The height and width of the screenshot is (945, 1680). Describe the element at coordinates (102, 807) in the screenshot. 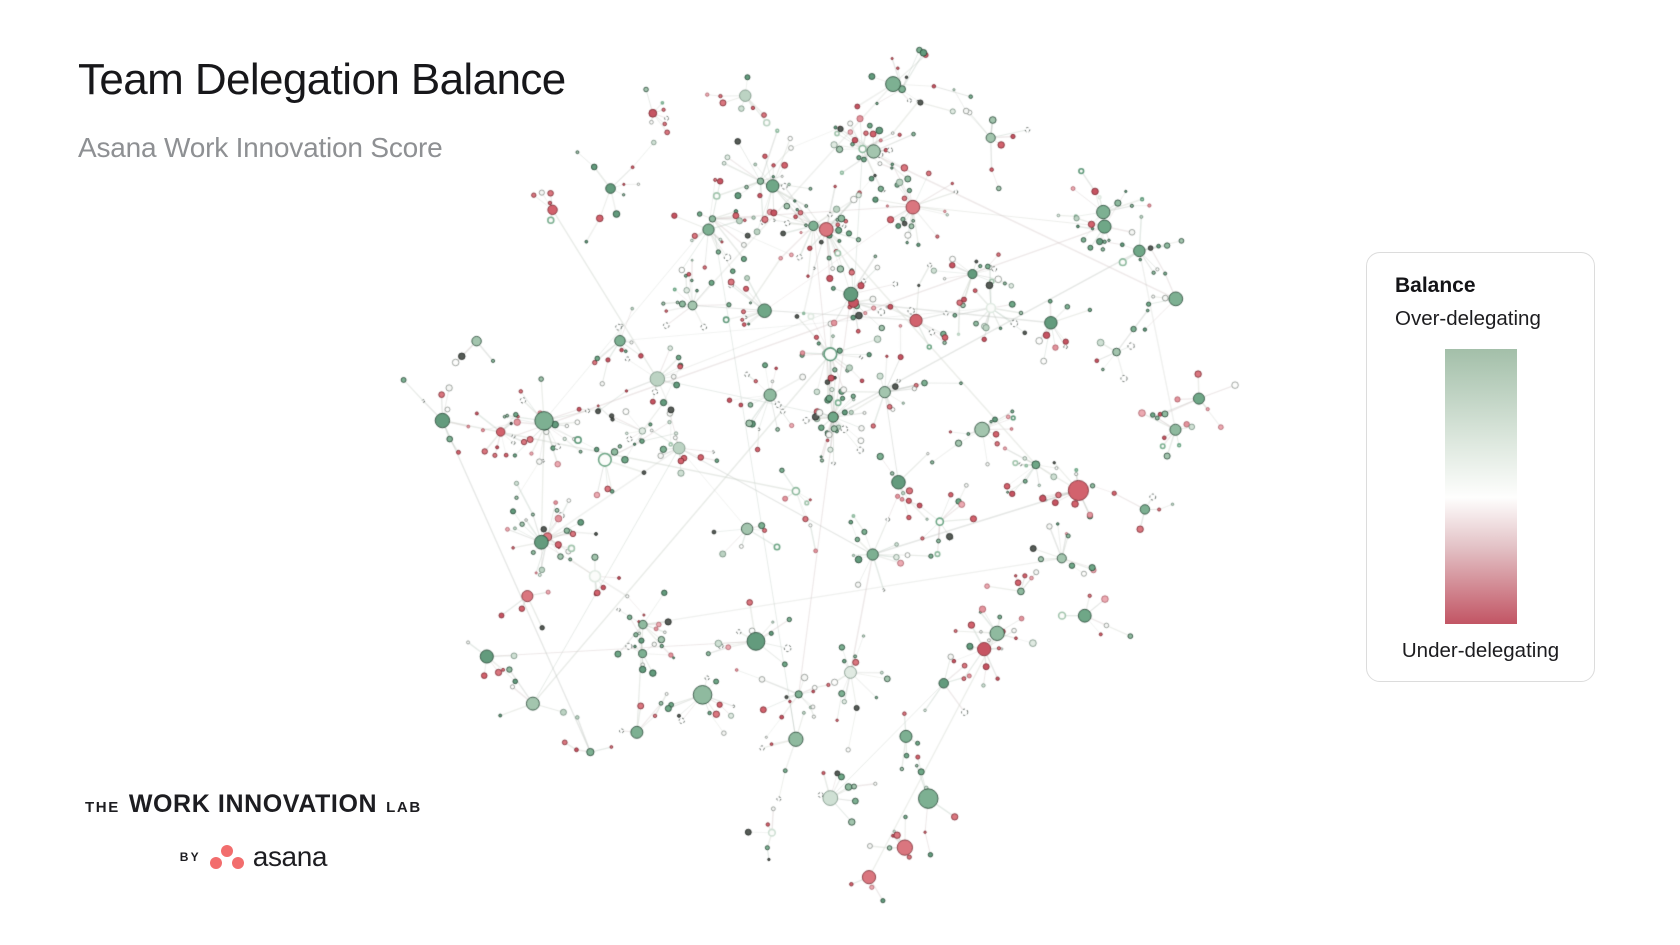

I see `brand-the-label: THE` at that location.